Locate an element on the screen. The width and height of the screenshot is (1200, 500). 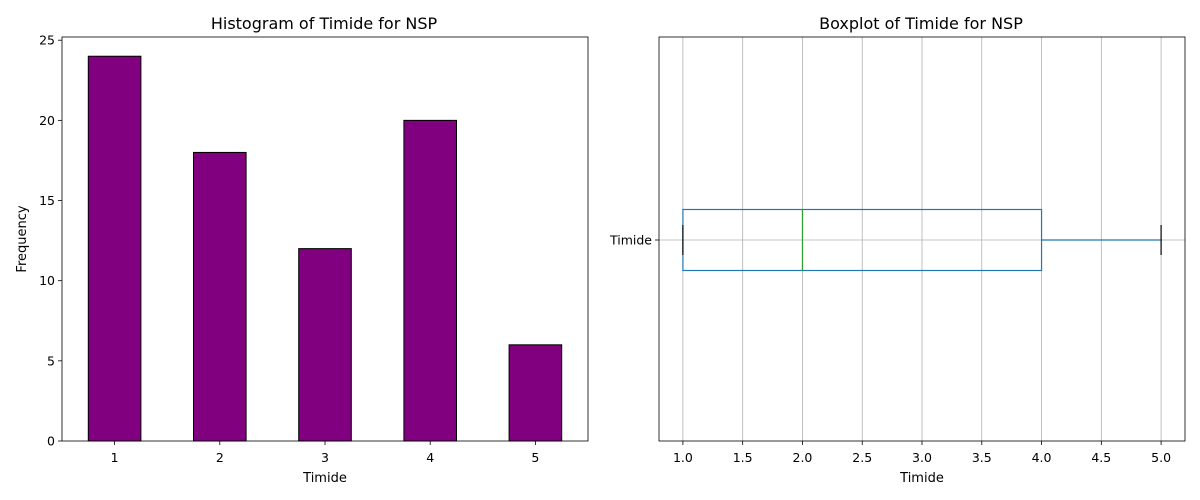
boxplot-x-tick-label: 3.5 is located at coordinates (982, 457).